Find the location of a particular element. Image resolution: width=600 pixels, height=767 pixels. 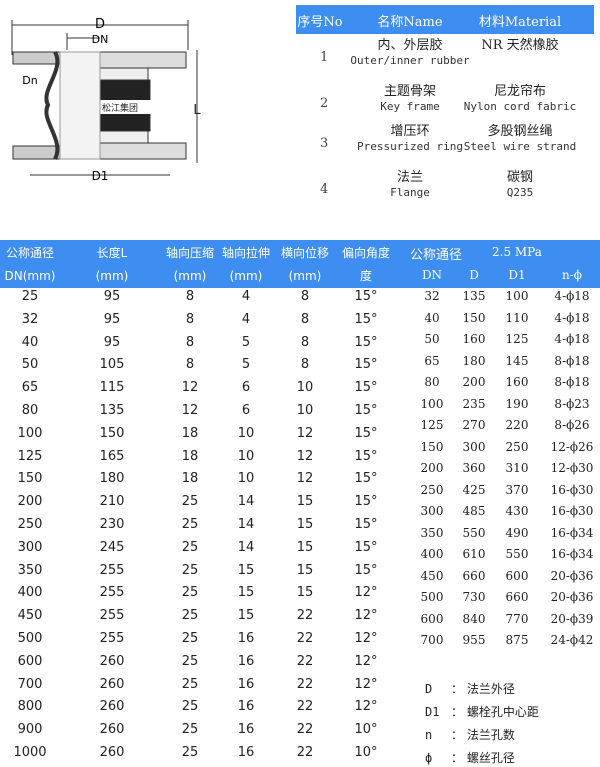

dim-Dn: Dn is located at coordinates (29, 80).